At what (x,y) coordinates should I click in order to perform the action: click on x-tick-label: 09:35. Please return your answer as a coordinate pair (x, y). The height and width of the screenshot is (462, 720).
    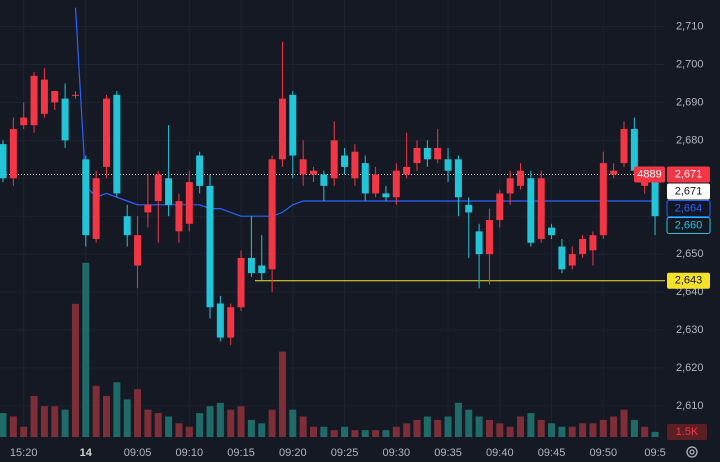
    Looking at the image, I should click on (448, 453).